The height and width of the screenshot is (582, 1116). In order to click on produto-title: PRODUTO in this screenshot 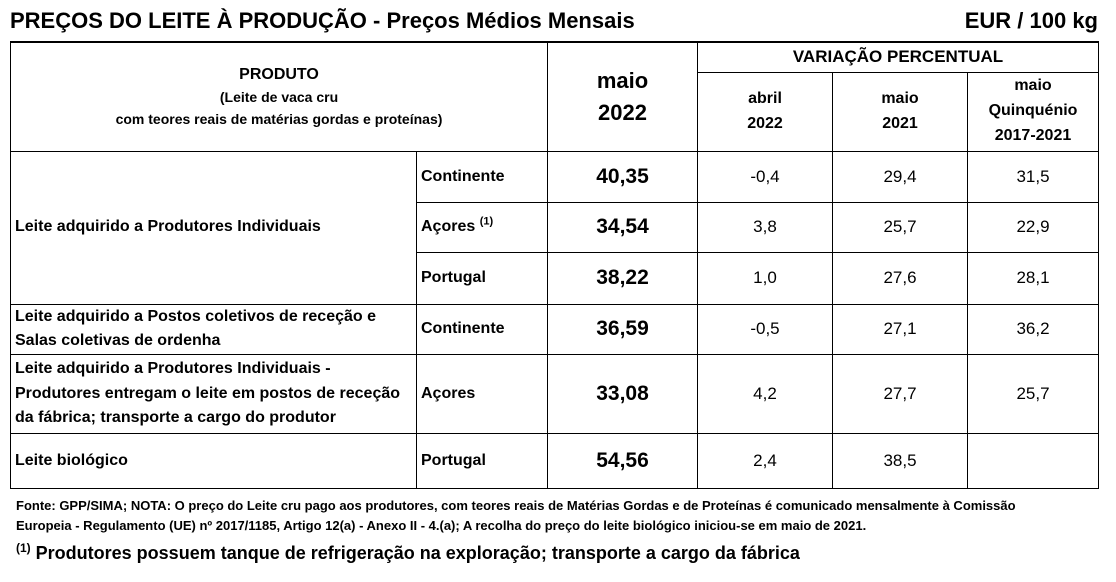, I will do `click(279, 74)`.